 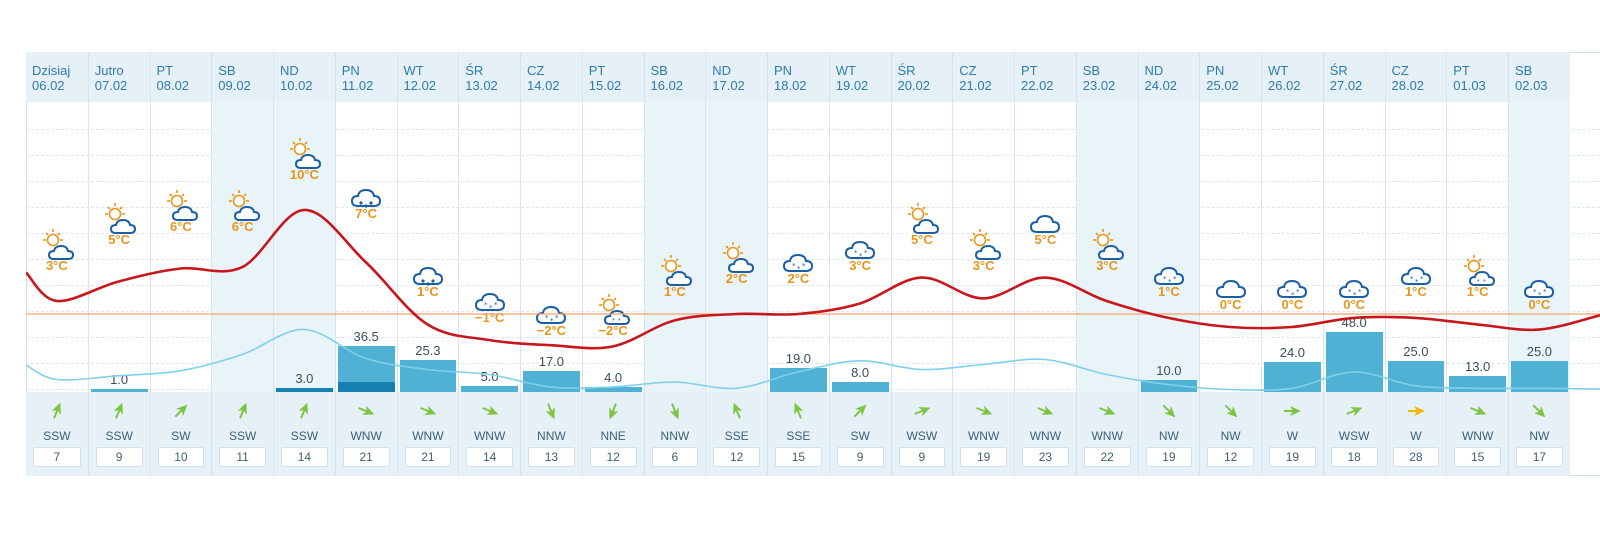 I want to click on wind-direction: SW, so click(x=181, y=436).